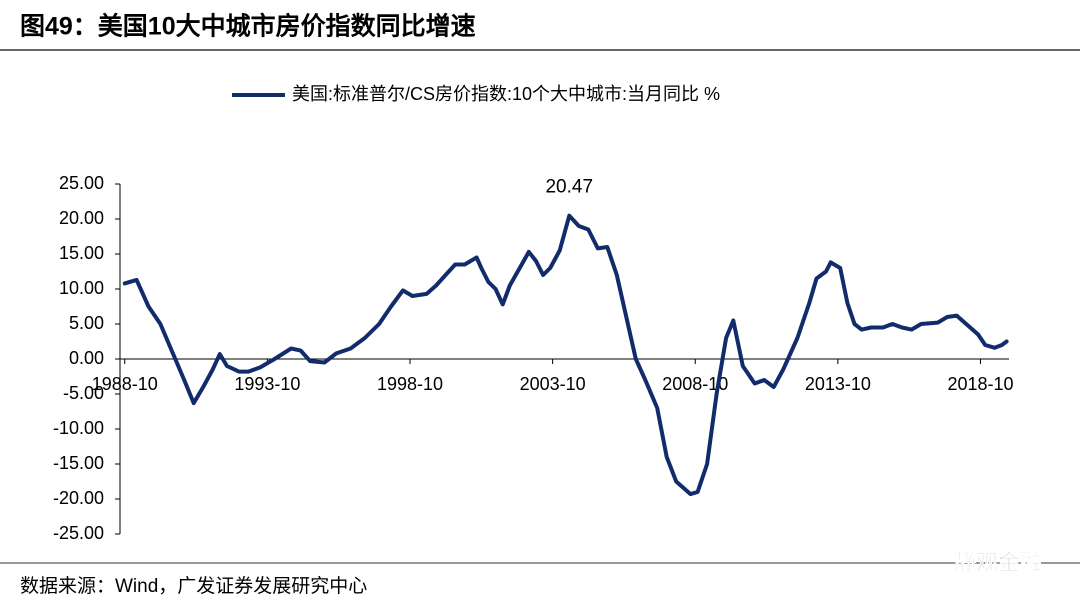 The width and height of the screenshot is (1080, 612). Describe the element at coordinates (78, 428) in the screenshot. I see `y-tick-label: -10.00` at that location.